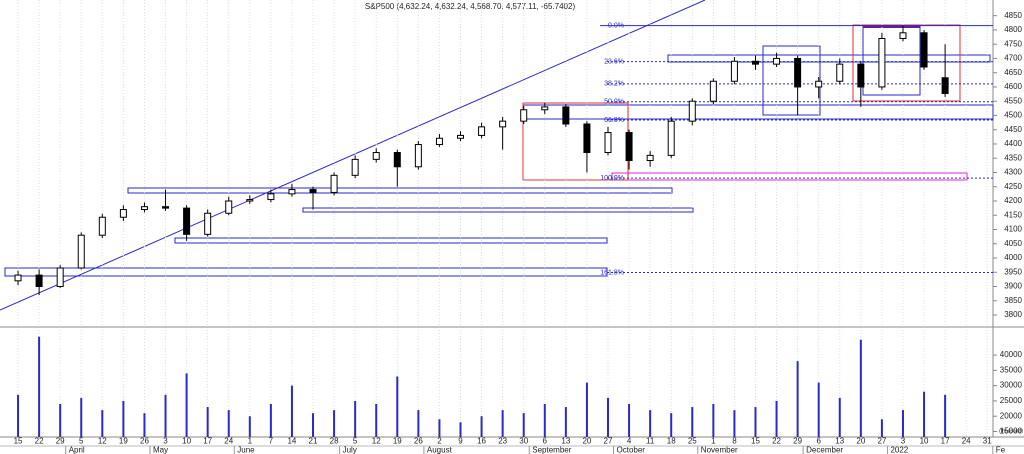 The image size is (1024, 454). I want to click on y-tick-label: 3850, so click(1013, 300).